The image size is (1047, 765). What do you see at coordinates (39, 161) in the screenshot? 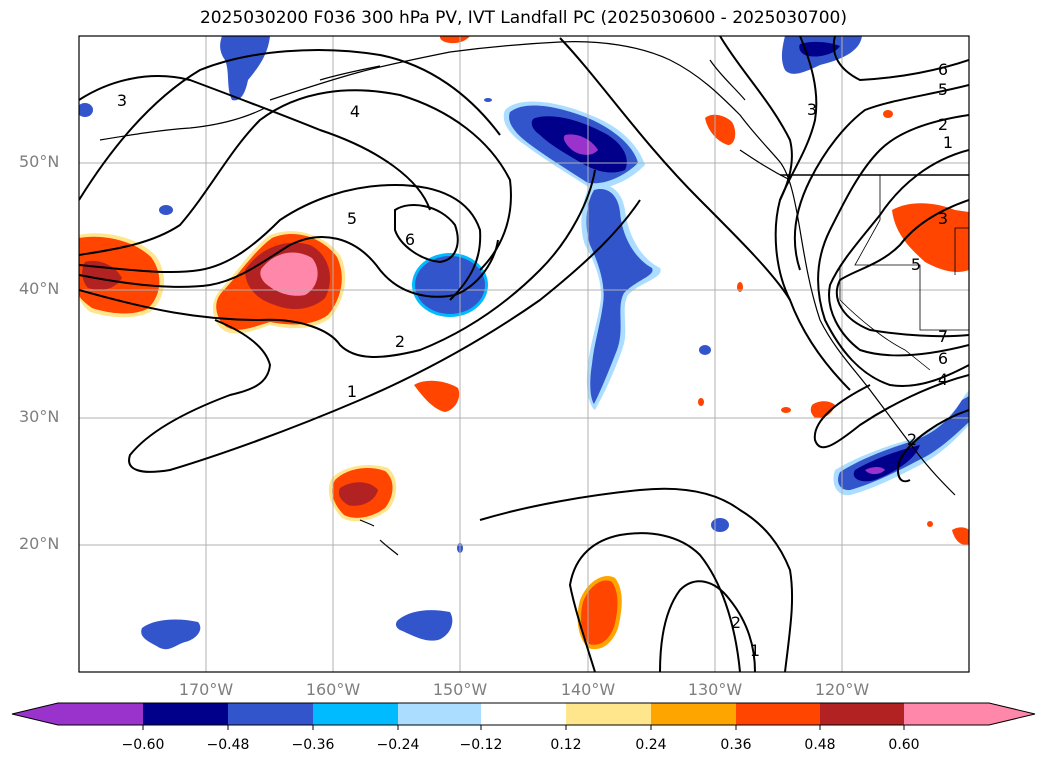
I see `lat-label: 50°N` at bounding box center [39, 161].